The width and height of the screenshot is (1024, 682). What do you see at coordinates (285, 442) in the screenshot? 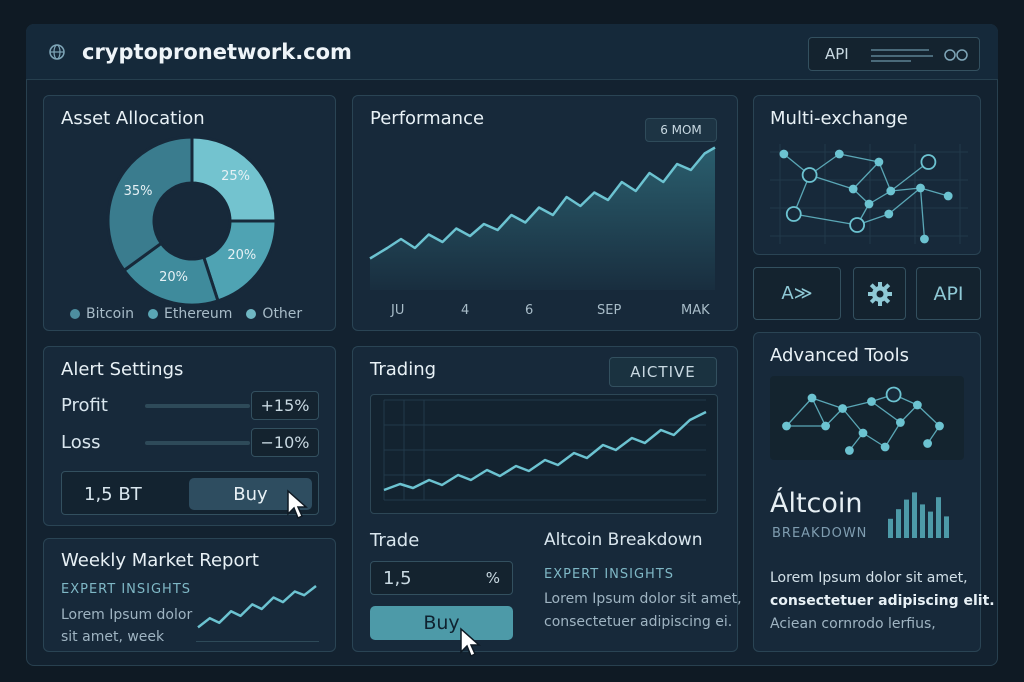
I see `loss-value-field: −10%` at bounding box center [285, 442].